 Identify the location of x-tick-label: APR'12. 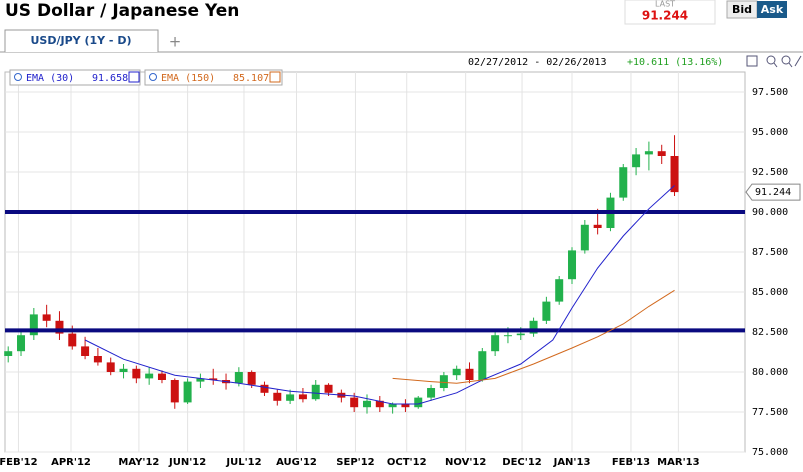
(71, 462).